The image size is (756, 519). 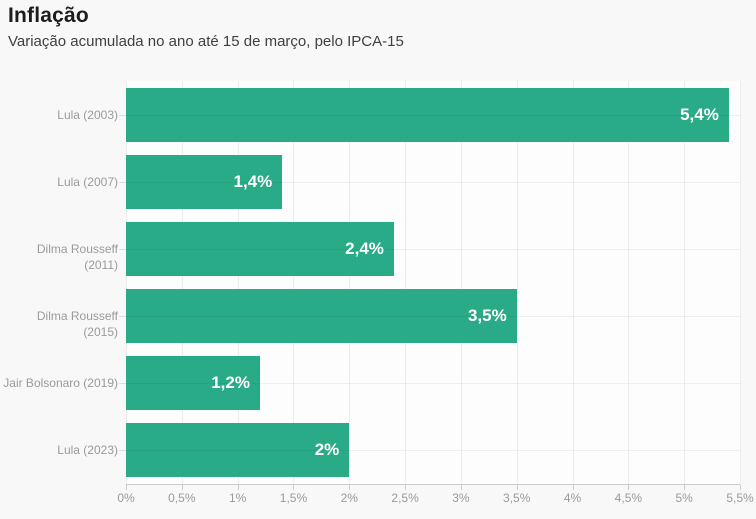 I want to click on x-tick-label: 2%, so click(x=349, y=498).